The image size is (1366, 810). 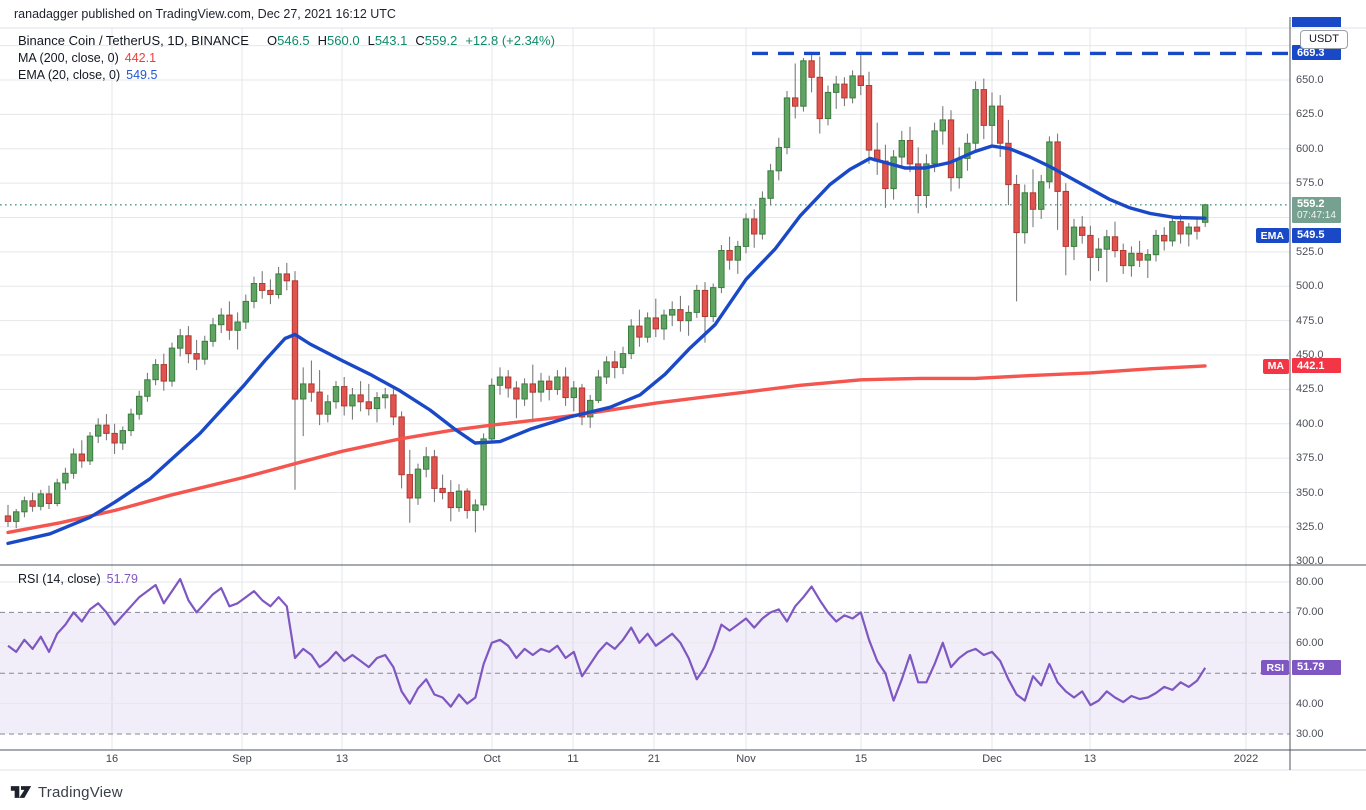 What do you see at coordinates (420, 40) in the screenshot?
I see `ohlc-letter: C` at bounding box center [420, 40].